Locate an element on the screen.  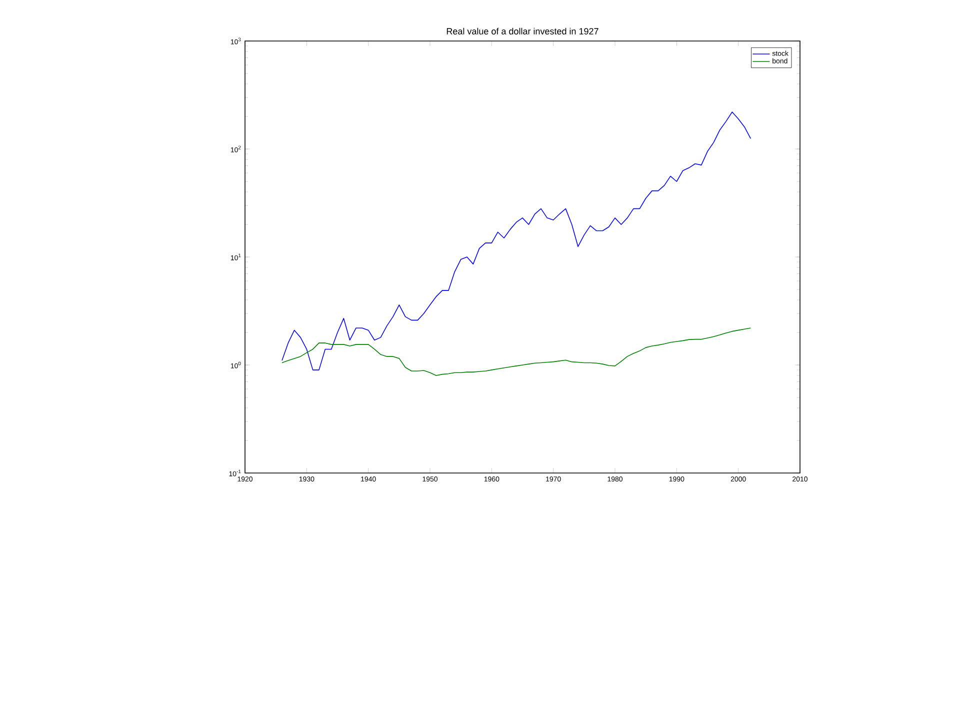
chart-title: Real value of a dollar invested in 1927 is located at coordinates (522, 31).